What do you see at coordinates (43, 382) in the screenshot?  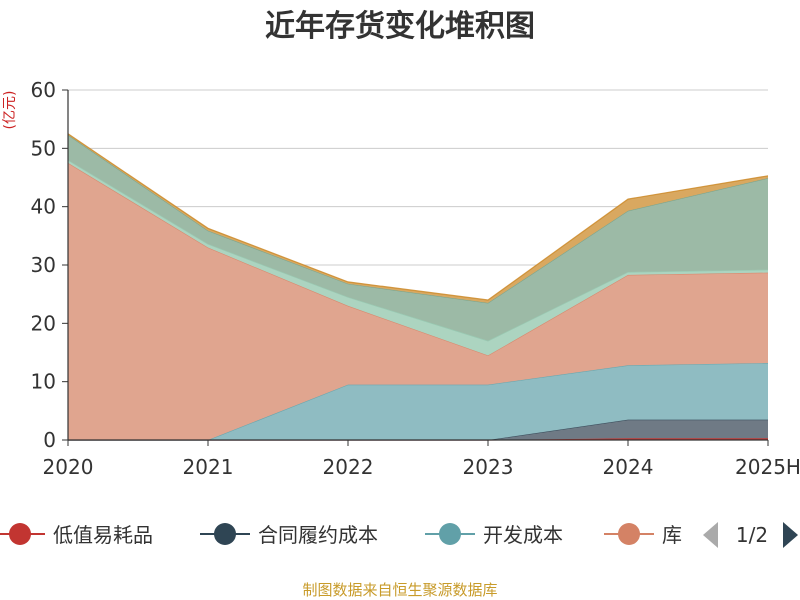 I see `y-tick-label: 10` at bounding box center [43, 382].